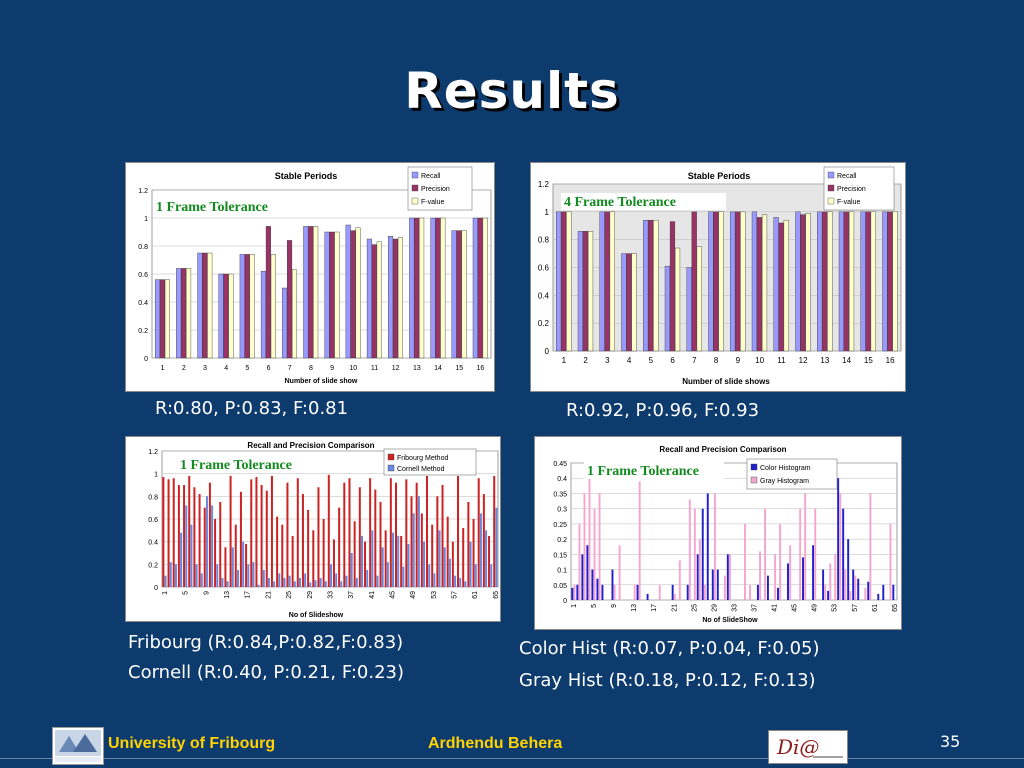  I want to click on chart-2-legend-label: Recall, so click(847, 176).